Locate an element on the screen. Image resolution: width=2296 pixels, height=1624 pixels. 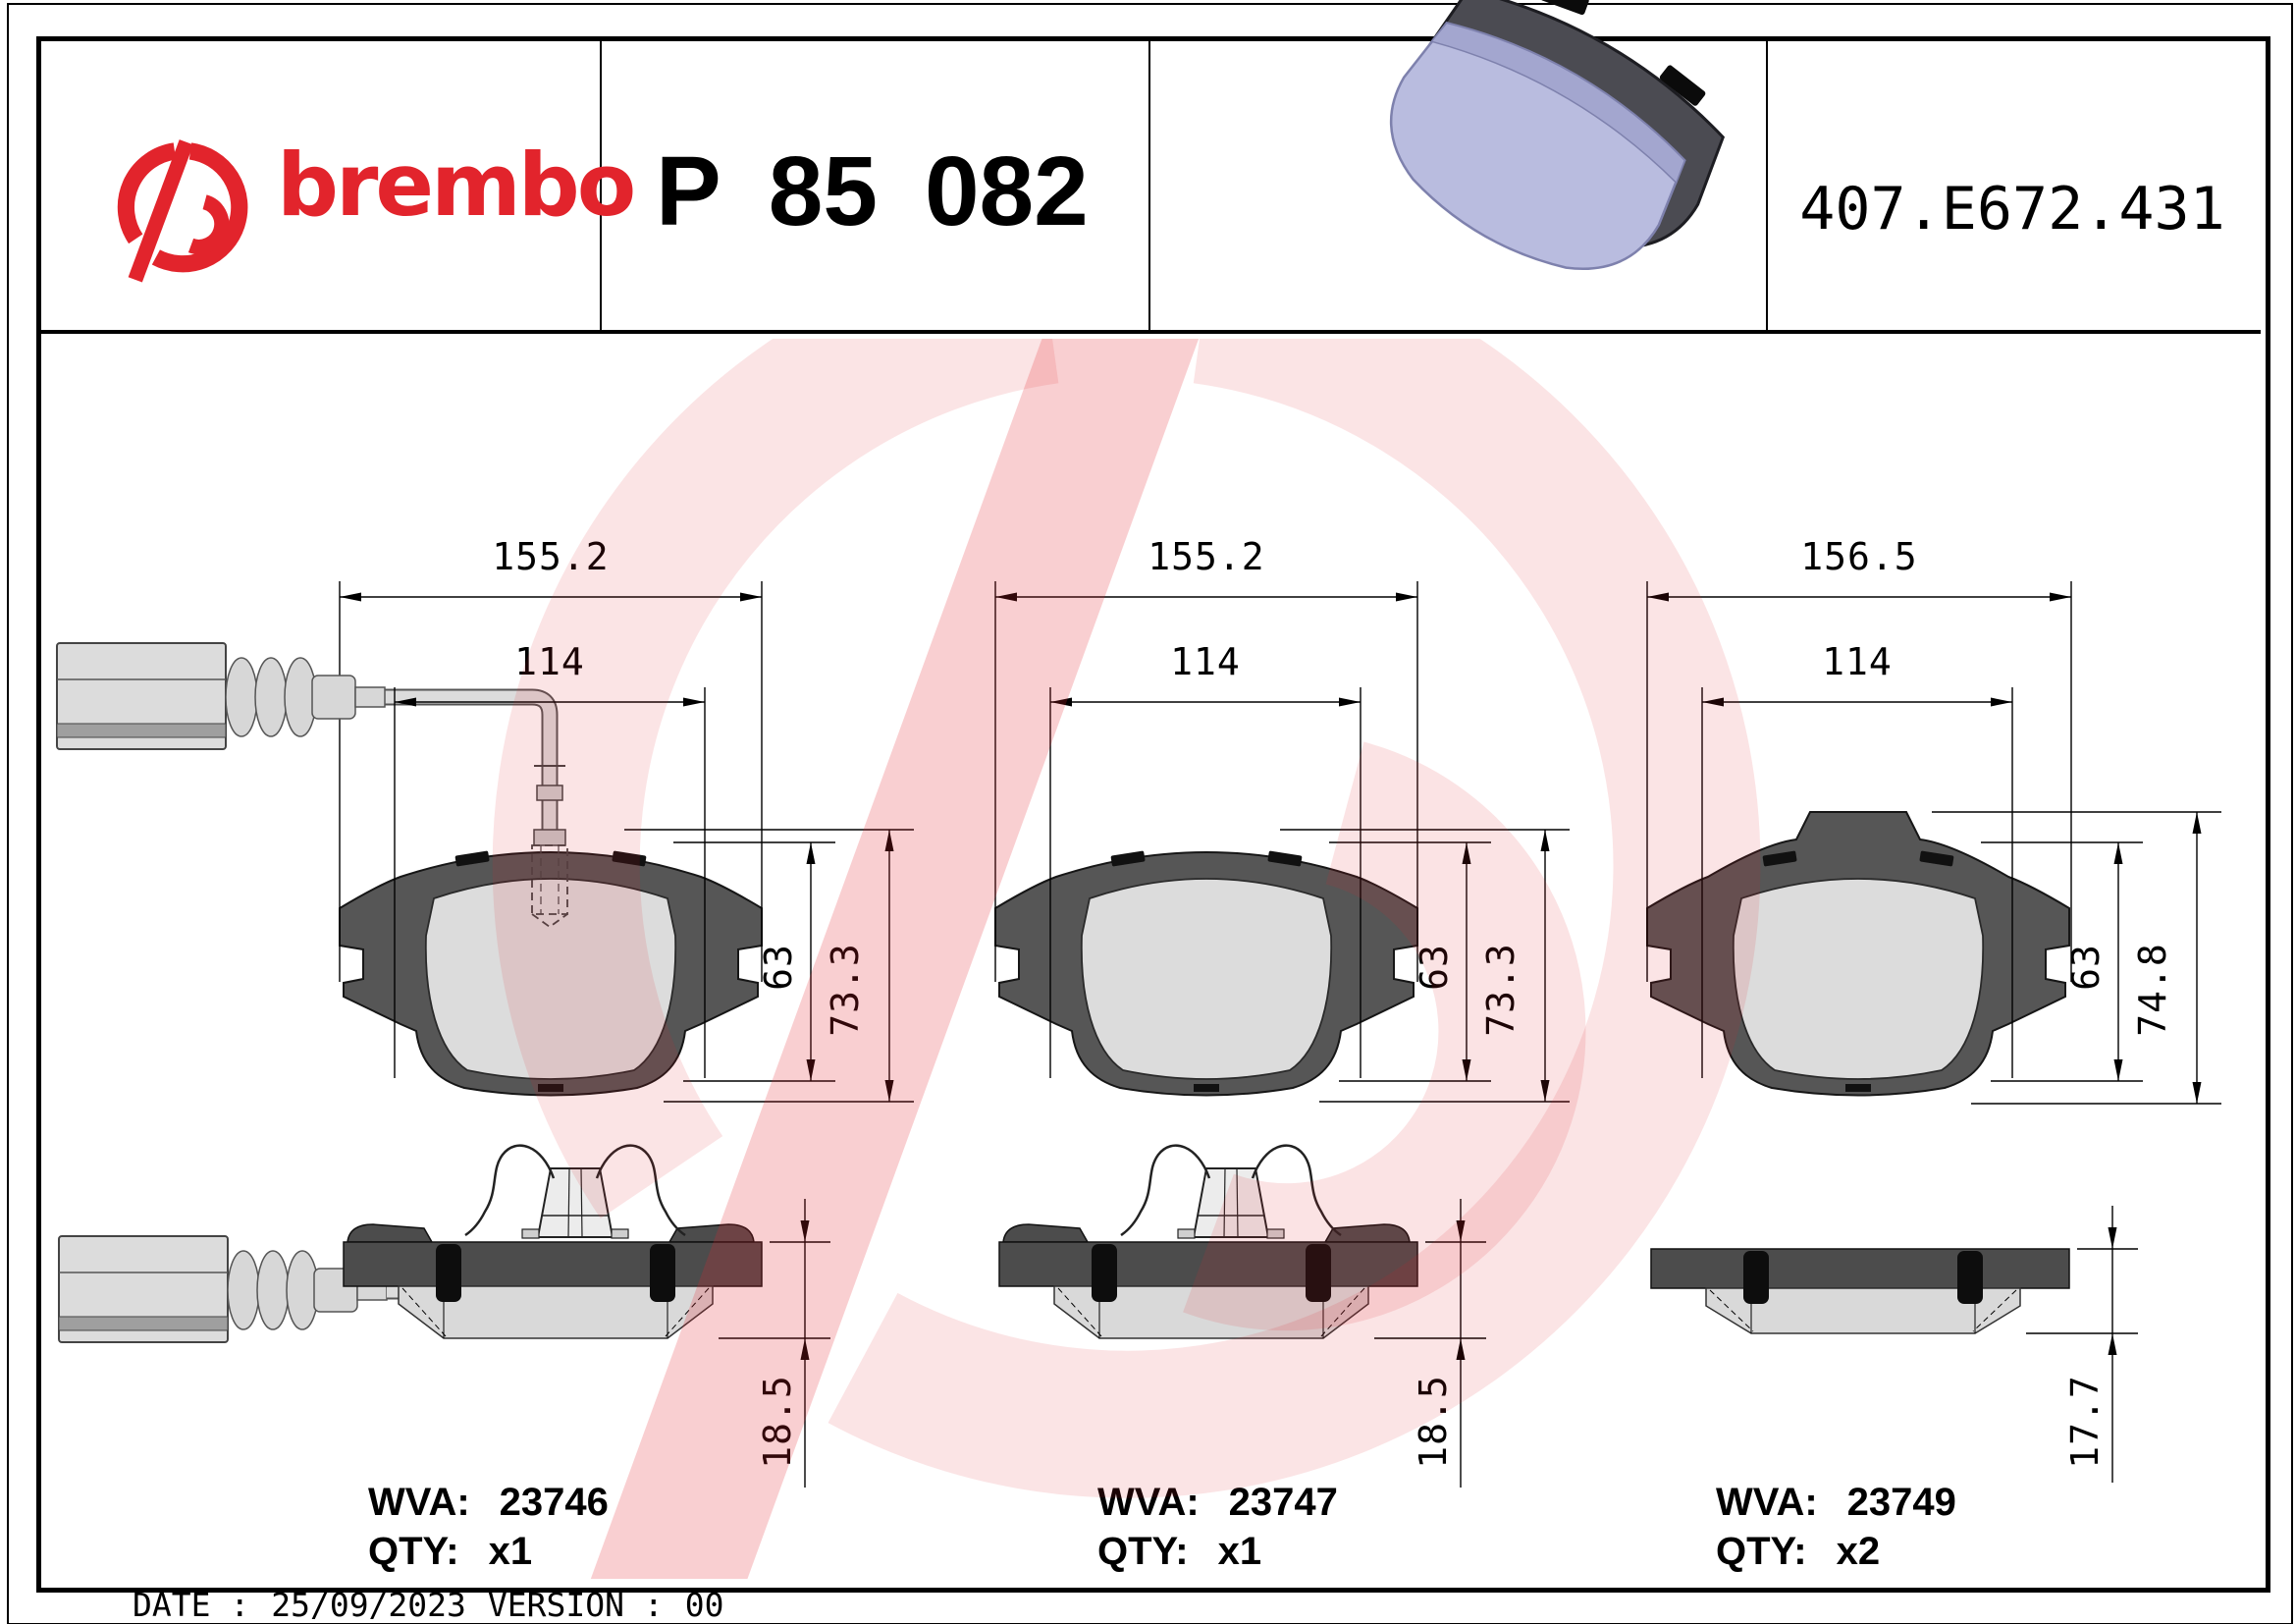
side-view-middle is located at coordinates (1242, 1316).